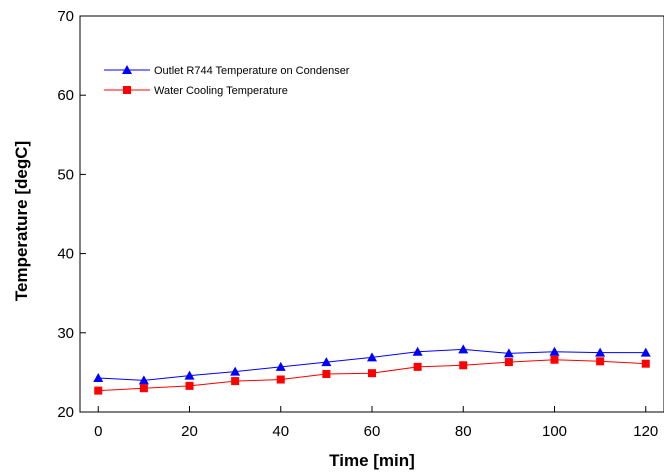  I want to click on x-tick-label: 20, so click(189, 431).